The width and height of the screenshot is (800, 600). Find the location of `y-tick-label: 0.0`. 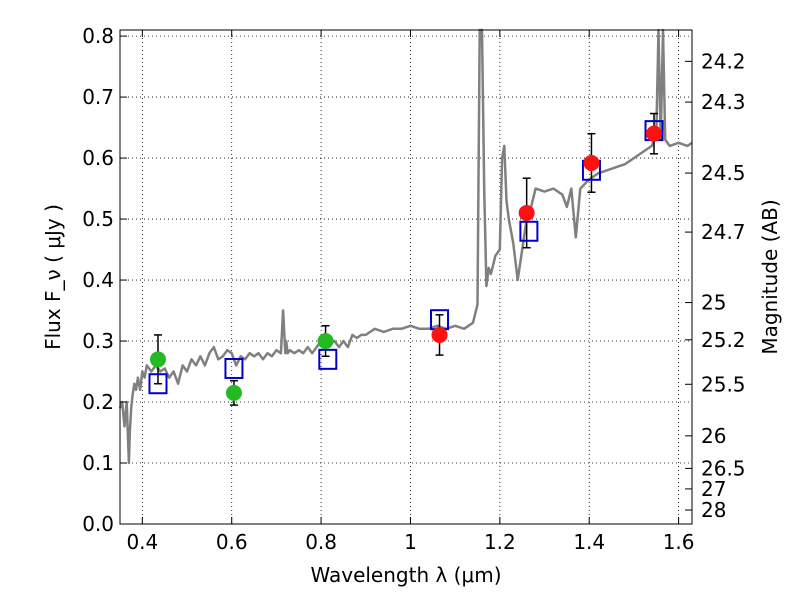

y-tick-label: 0.0 is located at coordinates (98, 524).